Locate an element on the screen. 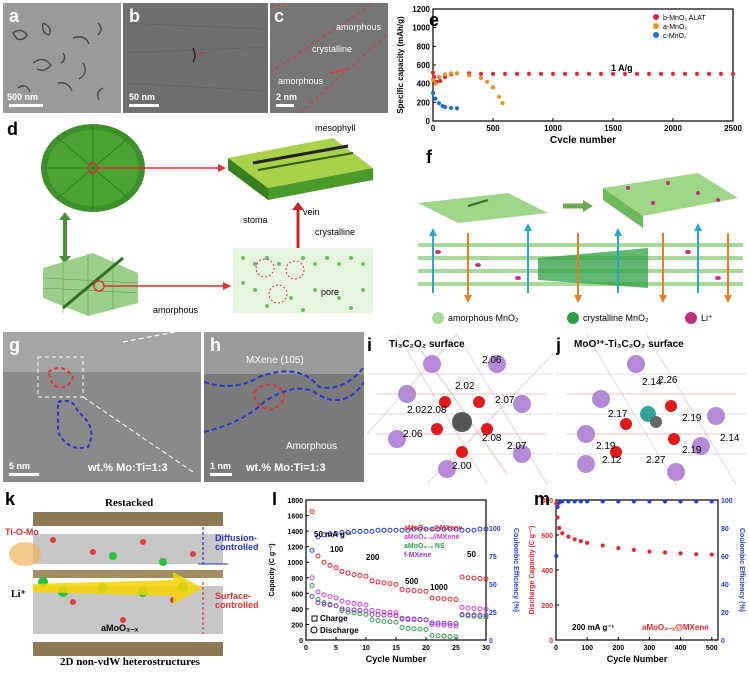  x-axis-label: Cycle Number is located at coordinates (637, 659).